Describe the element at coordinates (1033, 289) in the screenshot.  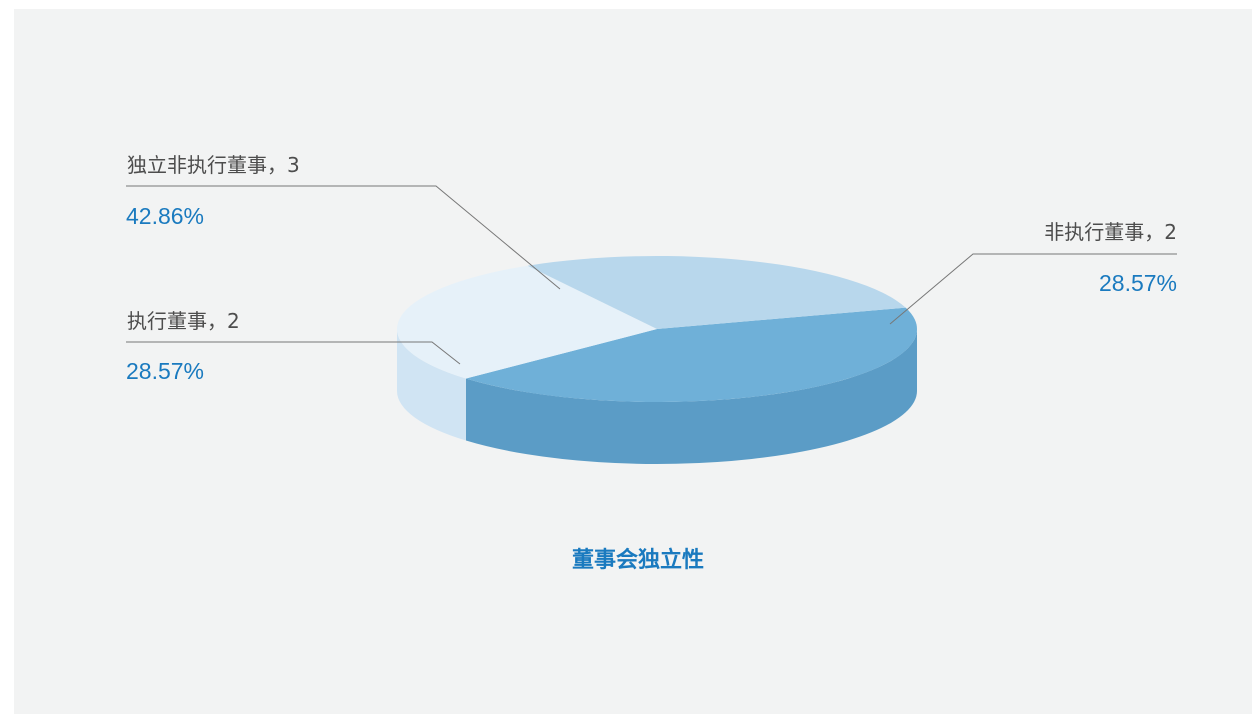
I see `leader-nonexec` at that location.